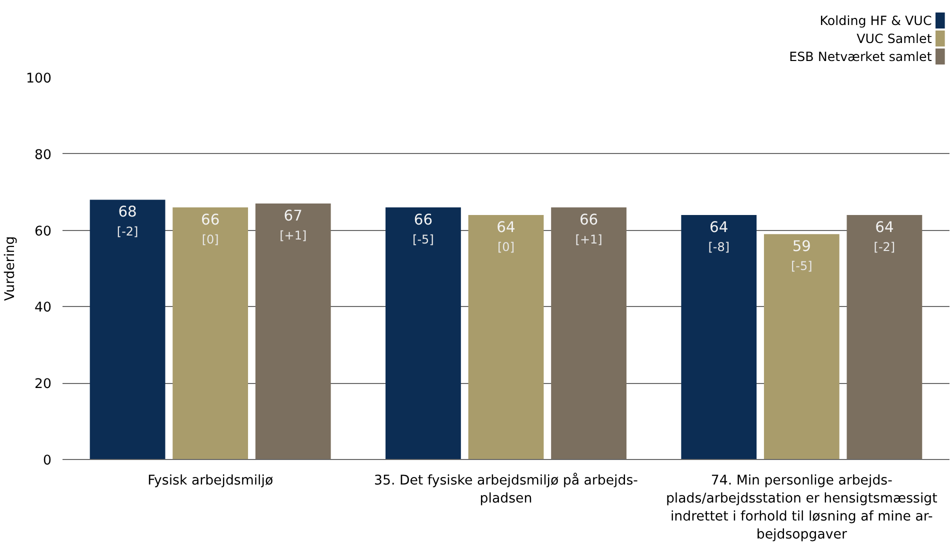 The width and height of the screenshot is (951, 549). Describe the element at coordinates (588, 228) in the screenshot. I see `data-label: 66 [+1]` at that location.